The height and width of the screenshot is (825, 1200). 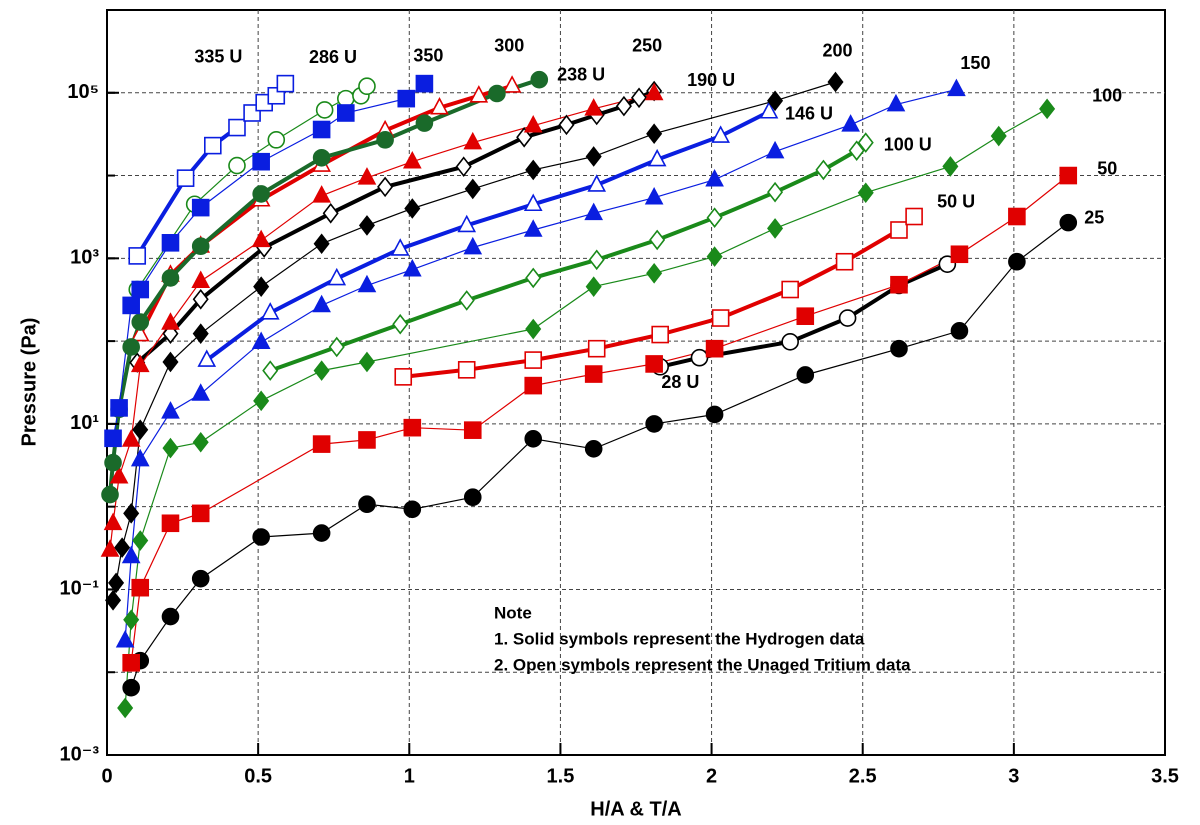 What do you see at coordinates (80, 589) in the screenshot?
I see `y-tick-label: 10⁻¹` at bounding box center [80, 589].